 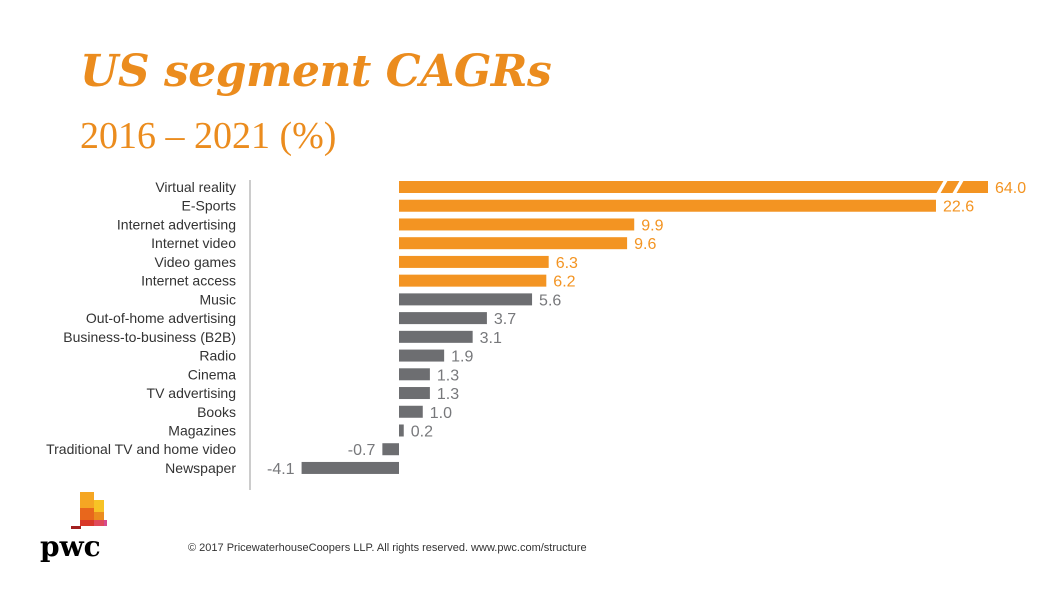 What do you see at coordinates (491, 338) in the screenshot?
I see `value-label: 3.1` at bounding box center [491, 338].